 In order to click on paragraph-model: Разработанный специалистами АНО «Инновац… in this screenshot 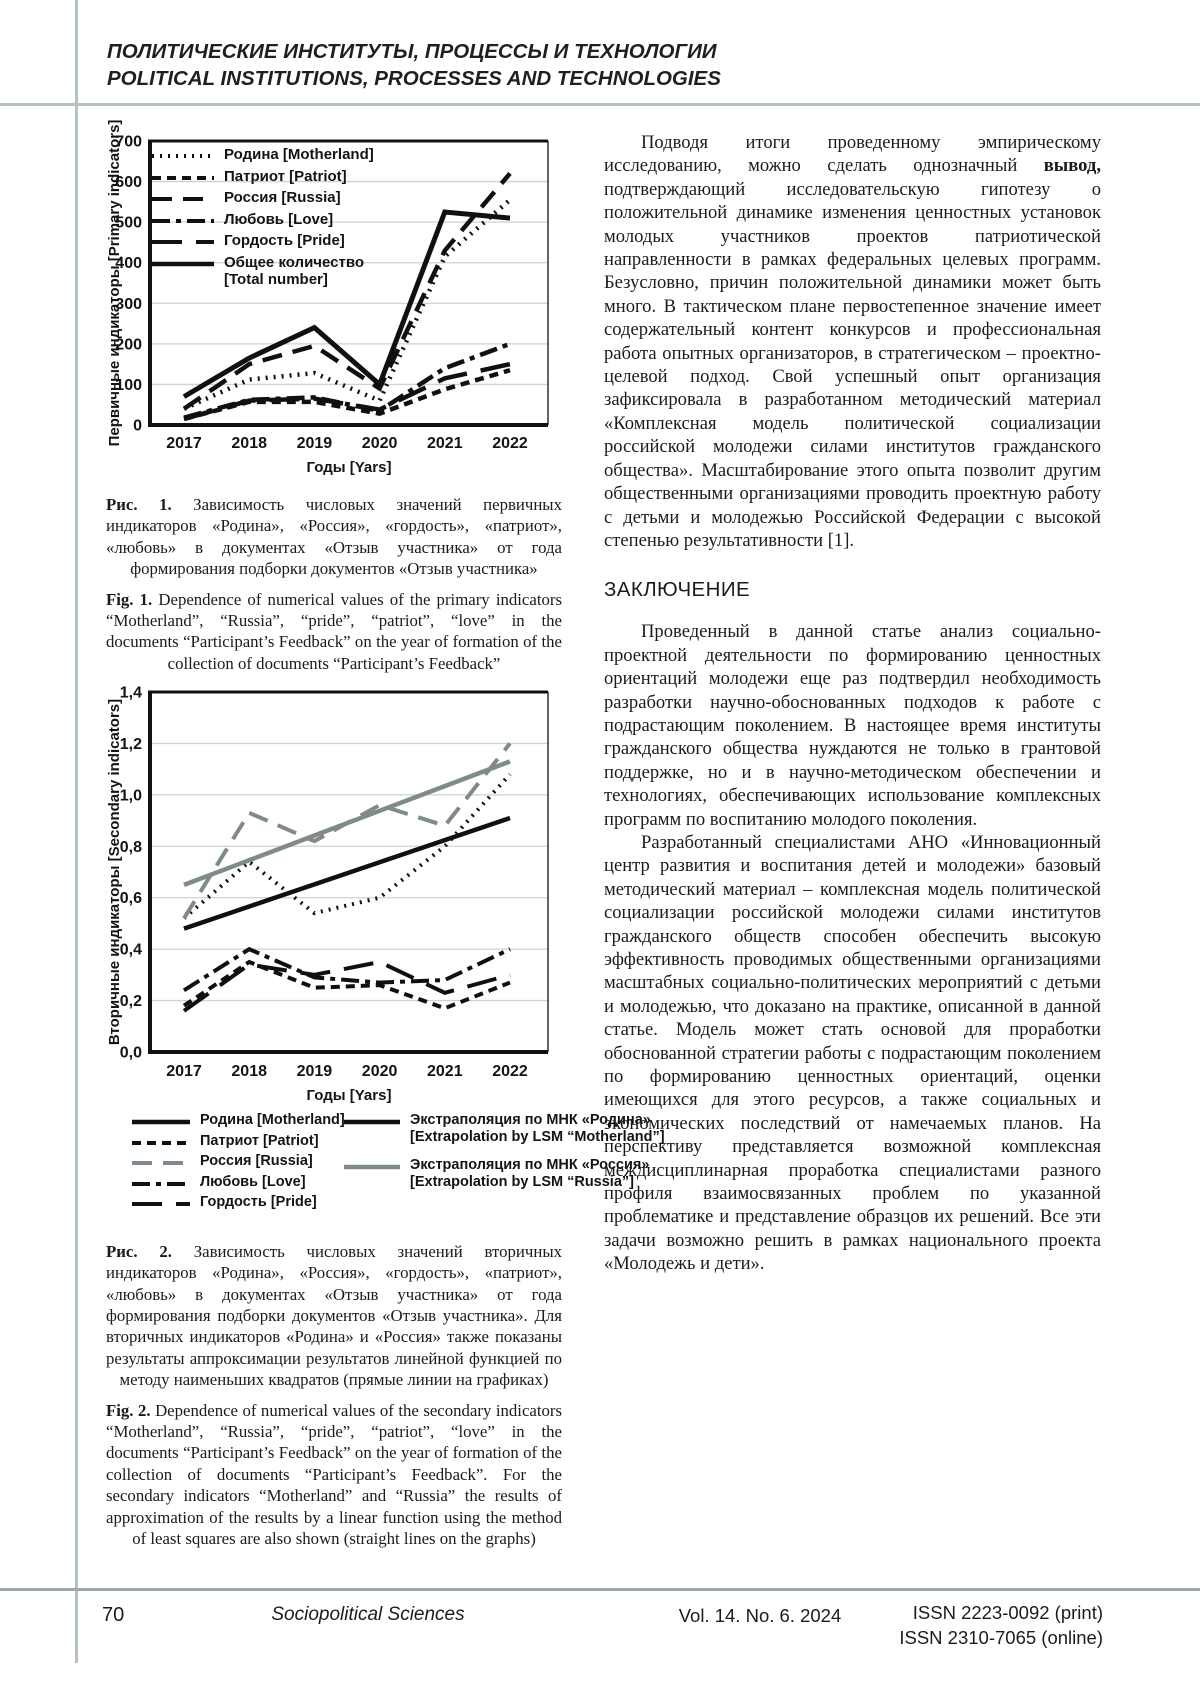, I will do `click(852, 1053)`.